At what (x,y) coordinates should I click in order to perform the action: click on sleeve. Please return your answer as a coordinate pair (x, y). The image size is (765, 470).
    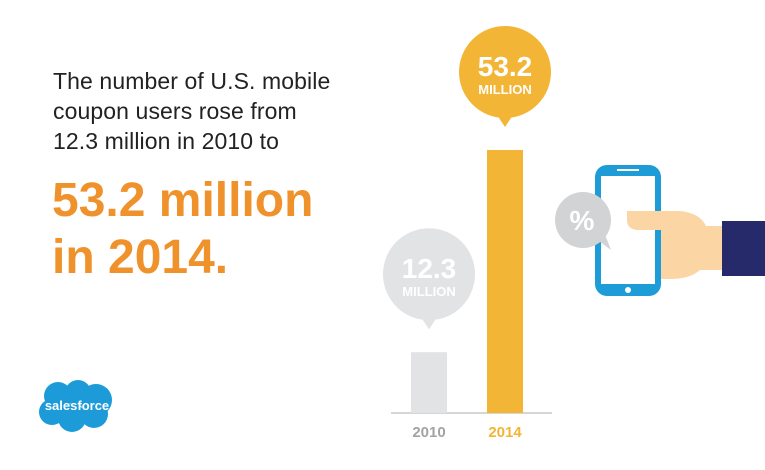
    Looking at the image, I should click on (743, 248).